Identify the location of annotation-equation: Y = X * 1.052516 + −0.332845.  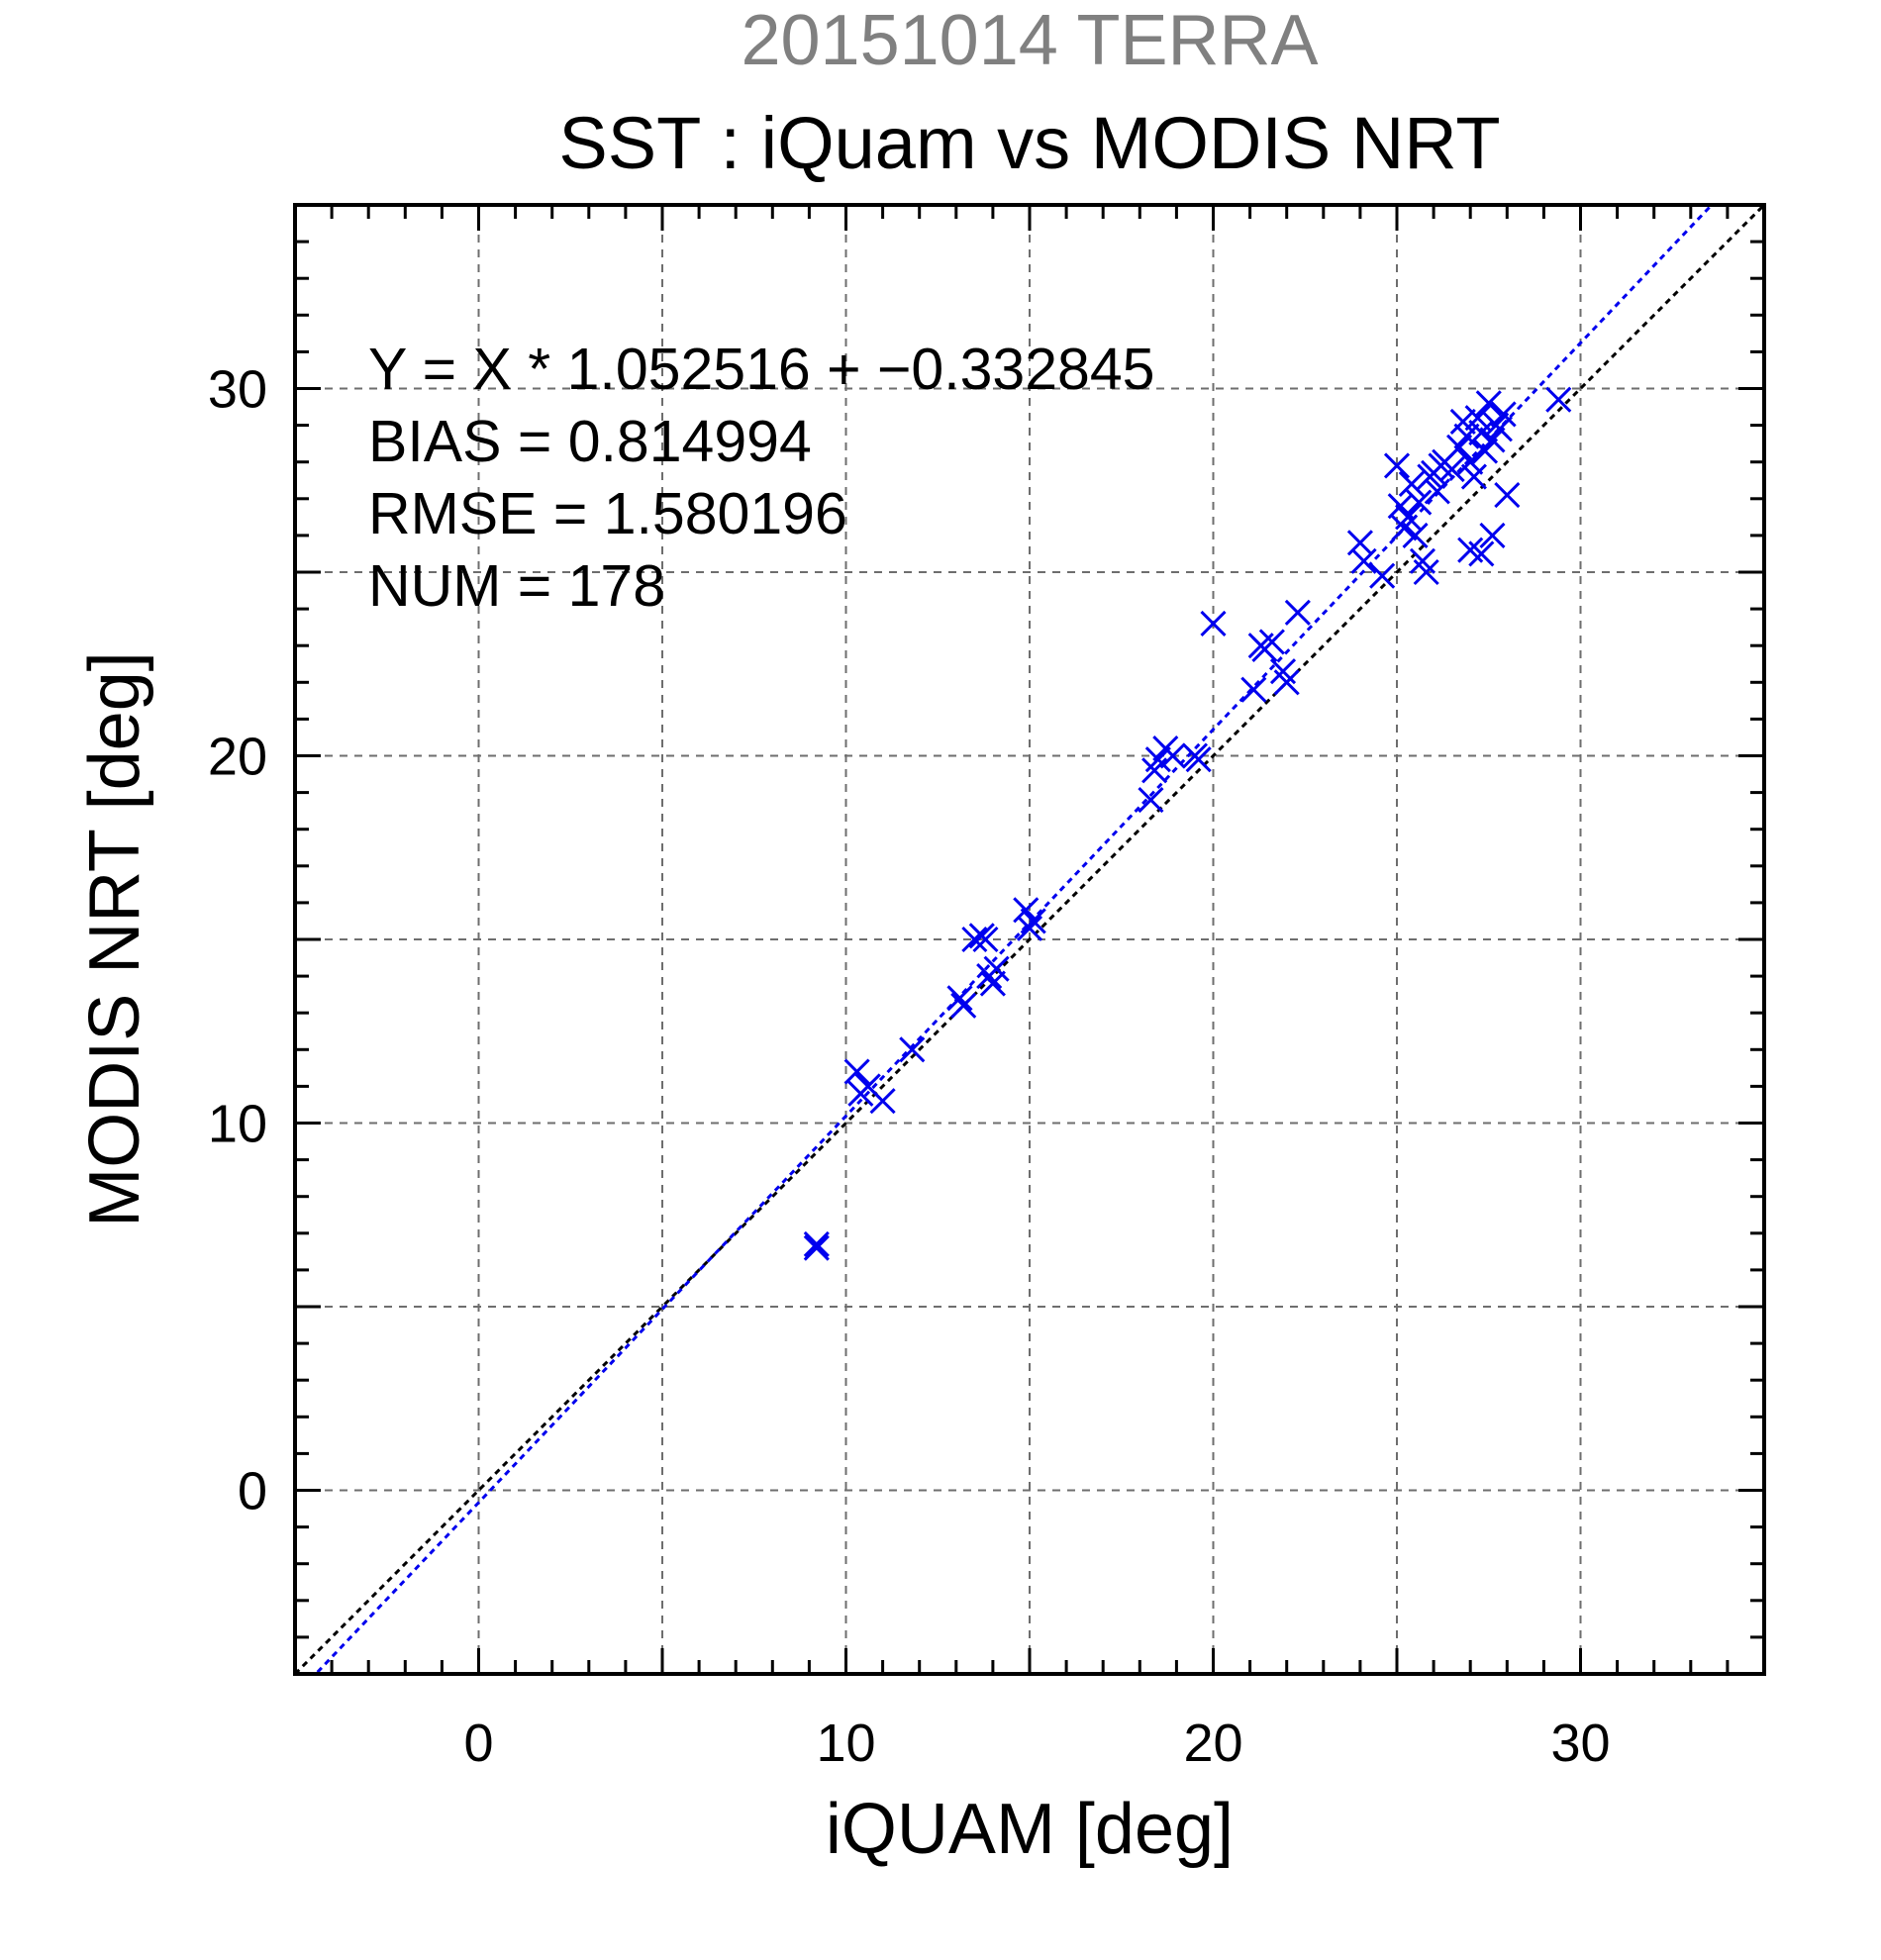
(761, 369).